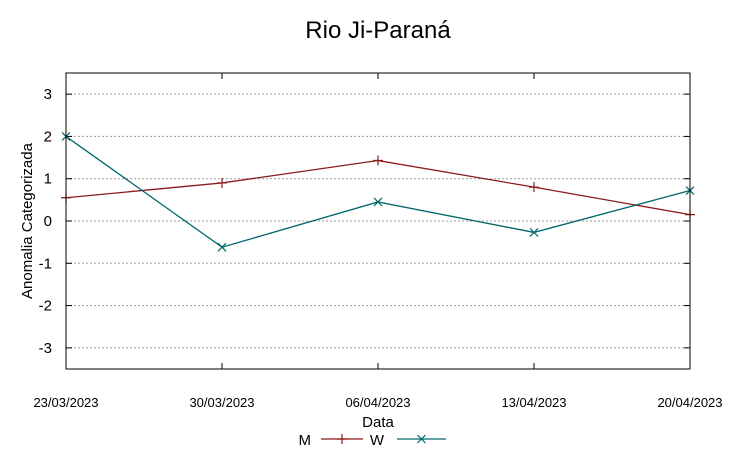 The width and height of the screenshot is (752, 458). I want to click on legend-label-M: M, so click(305, 440).